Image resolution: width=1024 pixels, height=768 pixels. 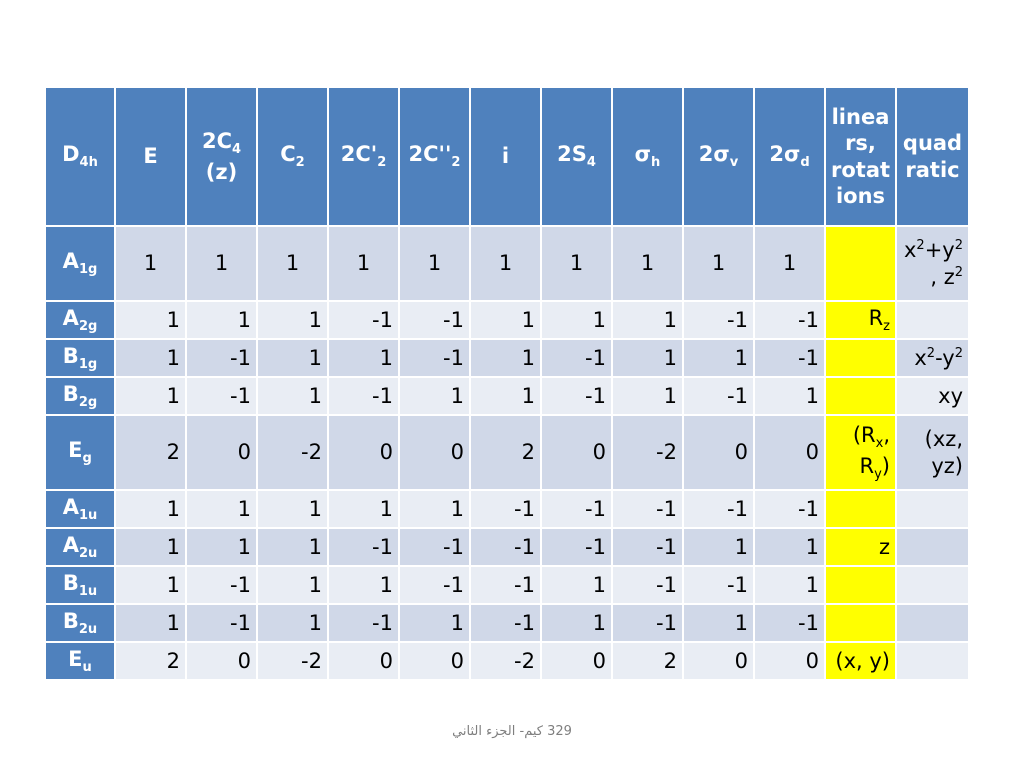 What do you see at coordinates (860, 547) in the screenshot?
I see `linear-rotation-cell: z` at bounding box center [860, 547].